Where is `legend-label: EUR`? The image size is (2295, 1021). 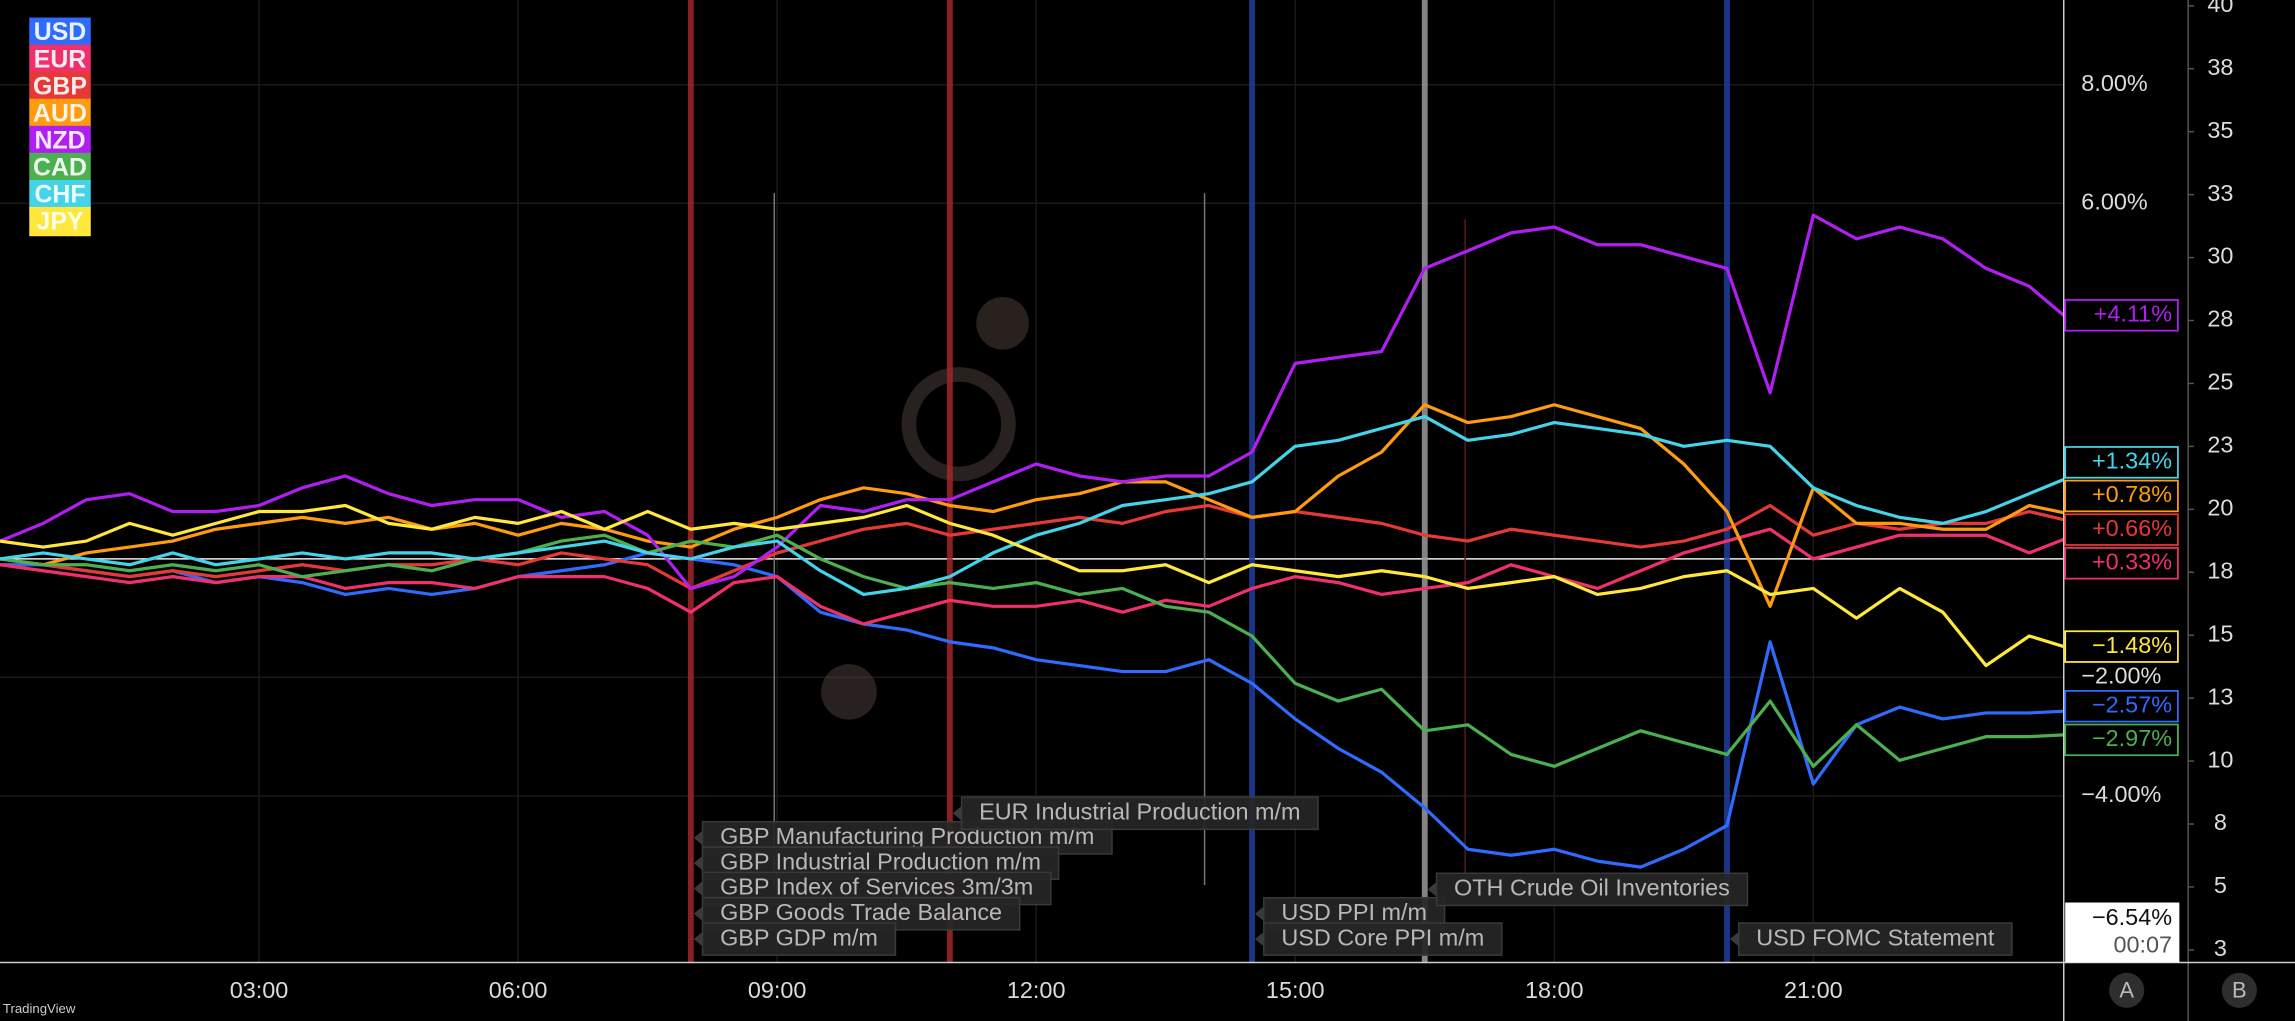 legend-label: EUR is located at coordinates (60, 59).